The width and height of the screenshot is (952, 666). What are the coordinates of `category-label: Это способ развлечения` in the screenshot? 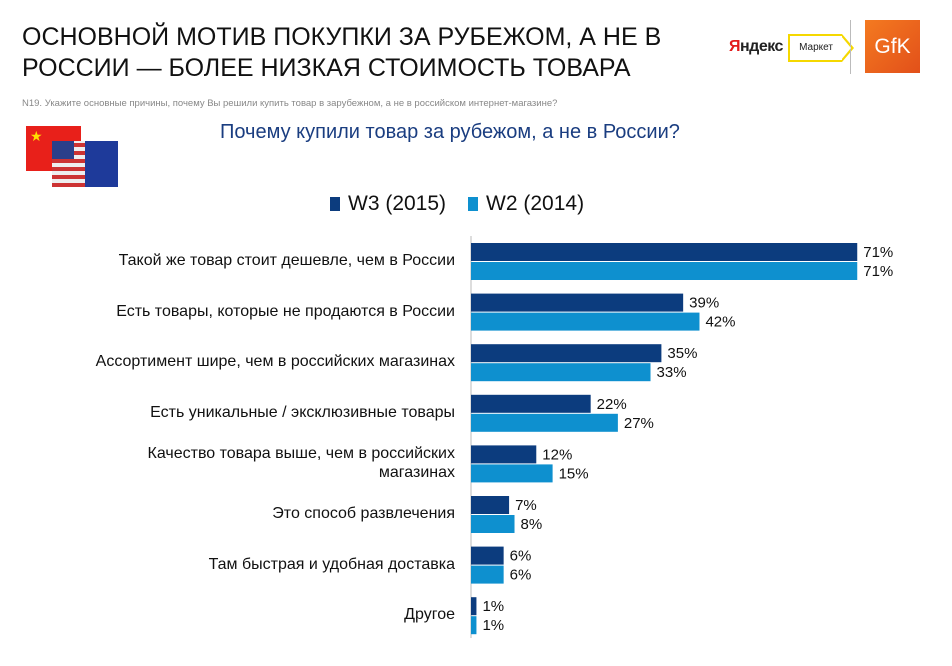 It's located at (363, 513).